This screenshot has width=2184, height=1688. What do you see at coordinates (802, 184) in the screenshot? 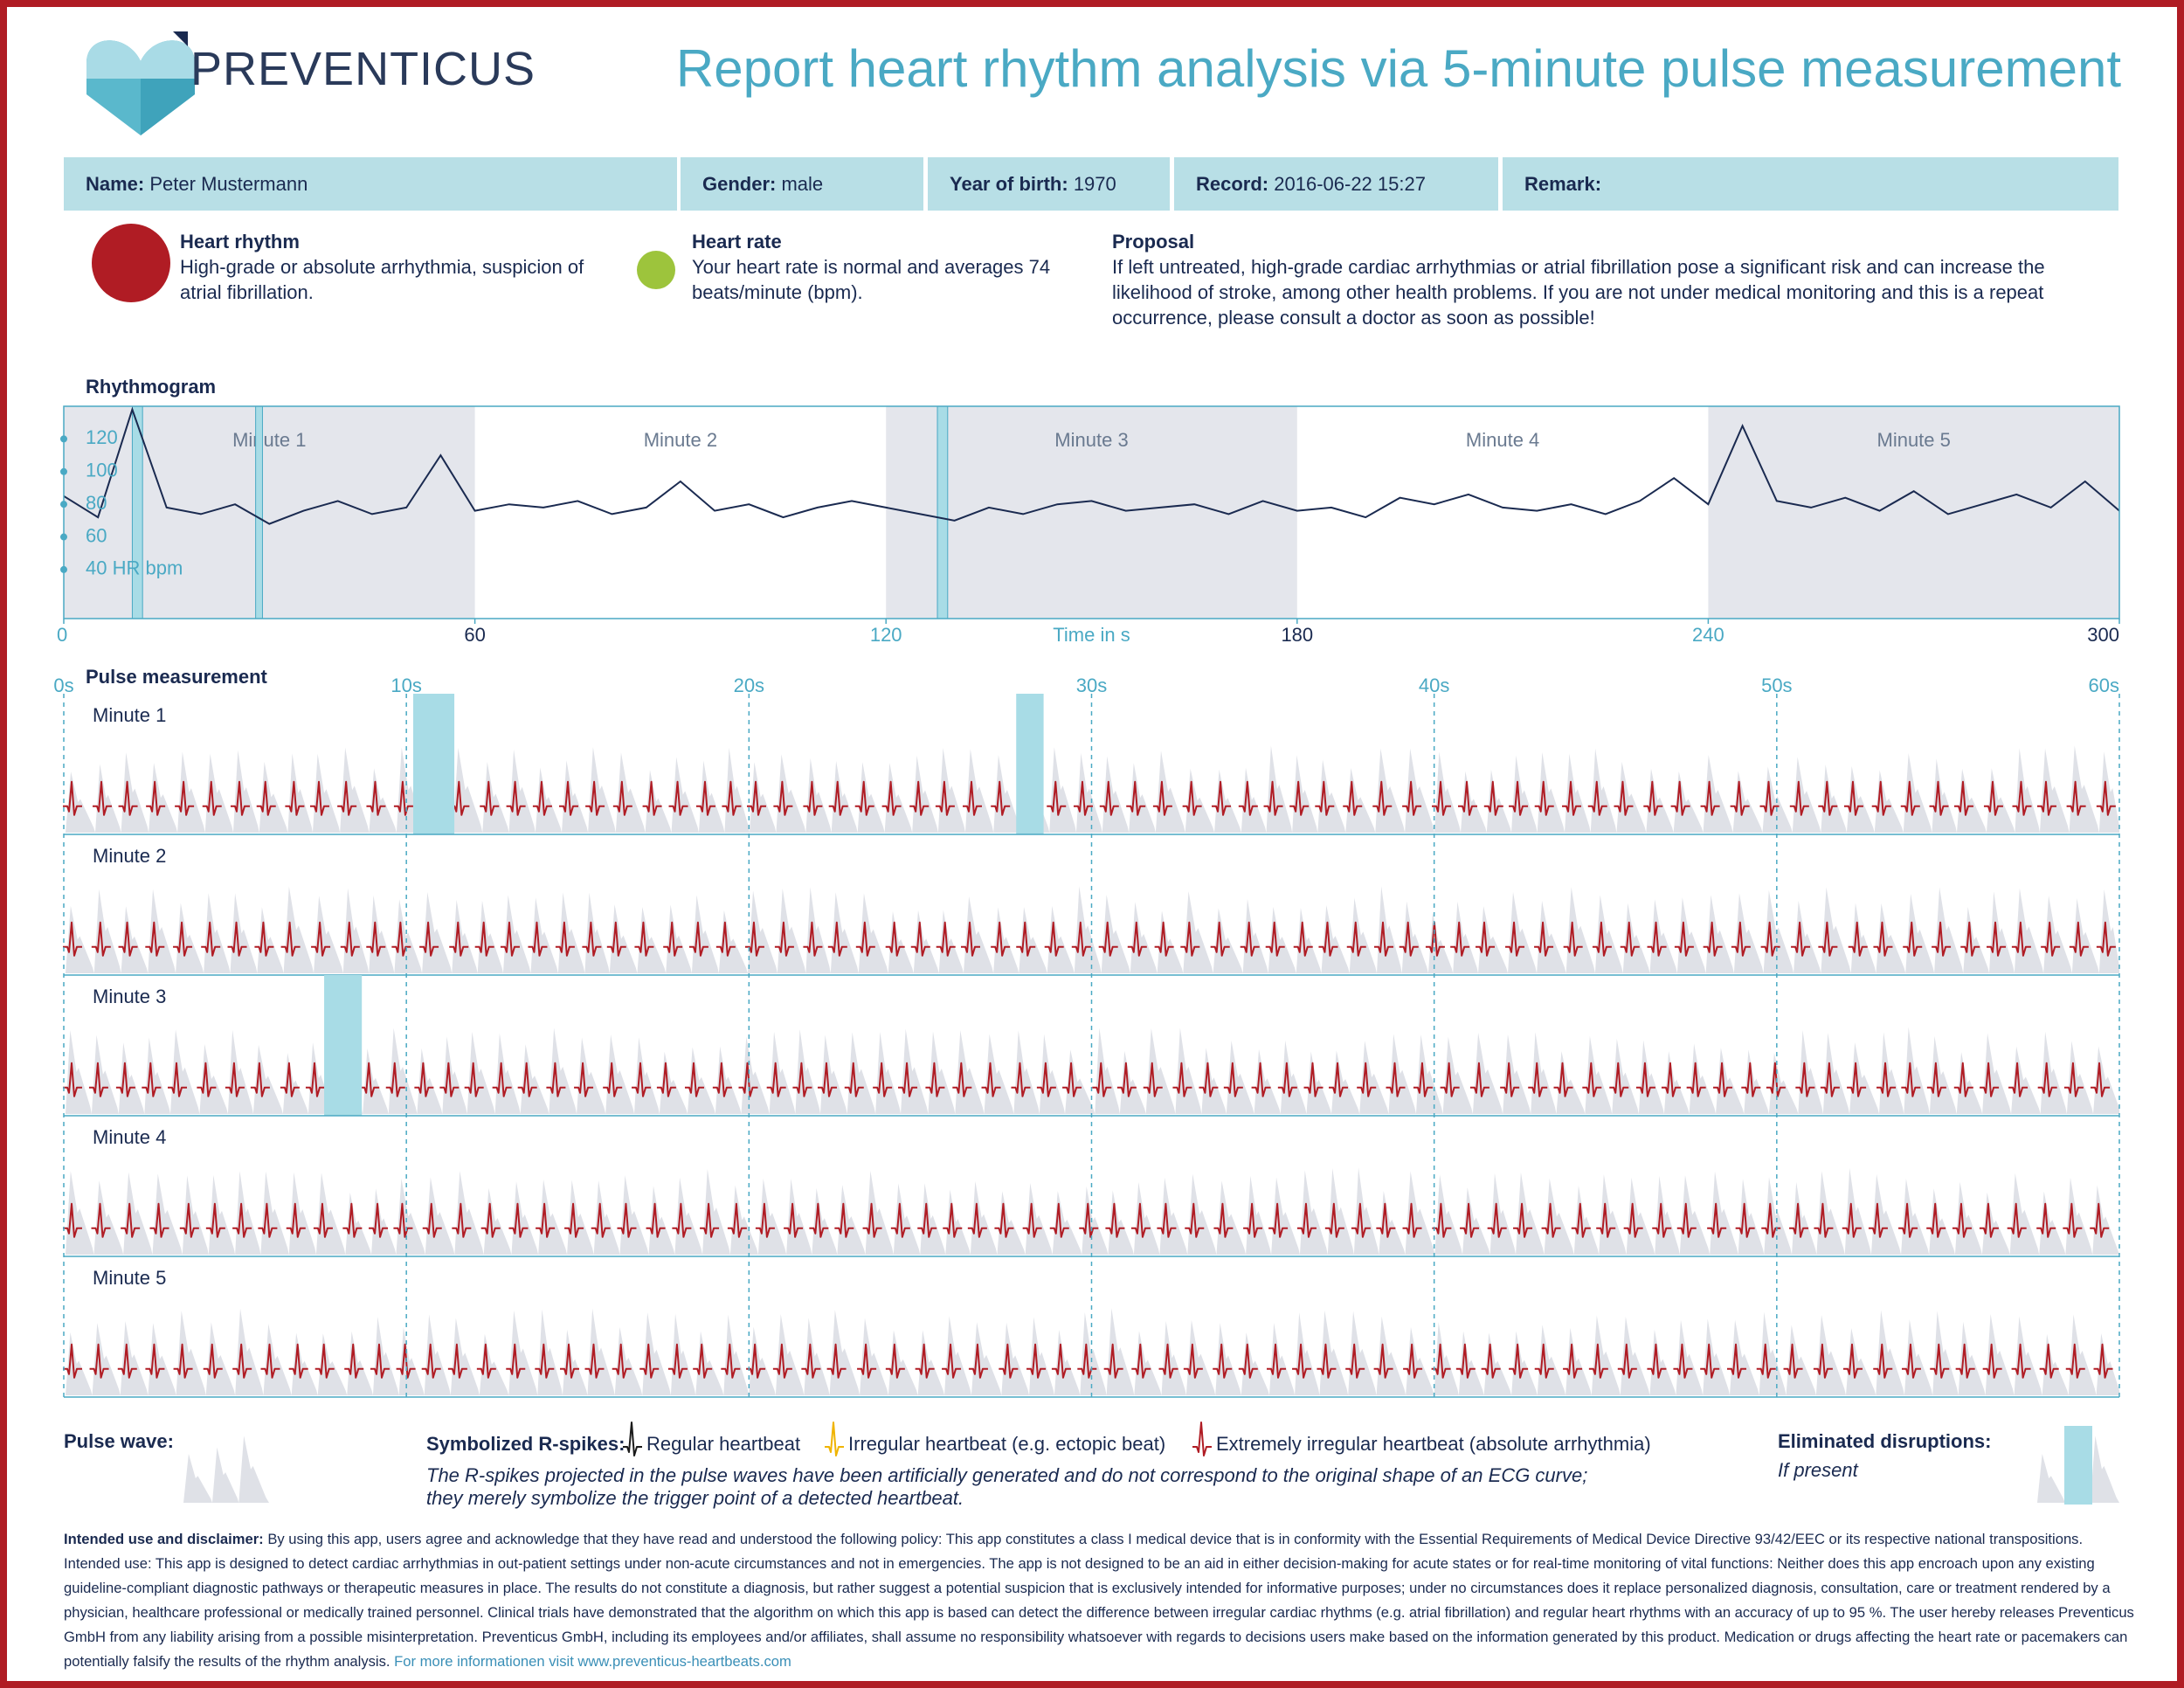
I see `patient-cell: Gender: male` at bounding box center [802, 184].